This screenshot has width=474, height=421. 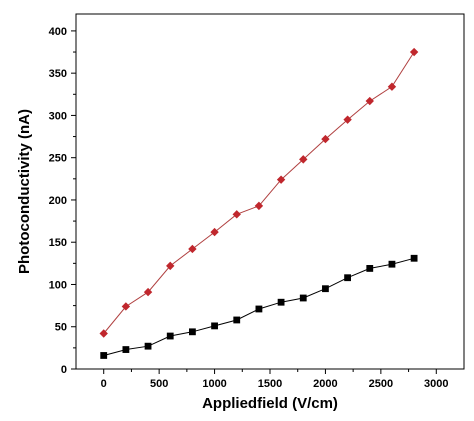 What do you see at coordinates (270, 403) in the screenshot?
I see `x-axis-title: Appliedfield (V/cm)` at bounding box center [270, 403].